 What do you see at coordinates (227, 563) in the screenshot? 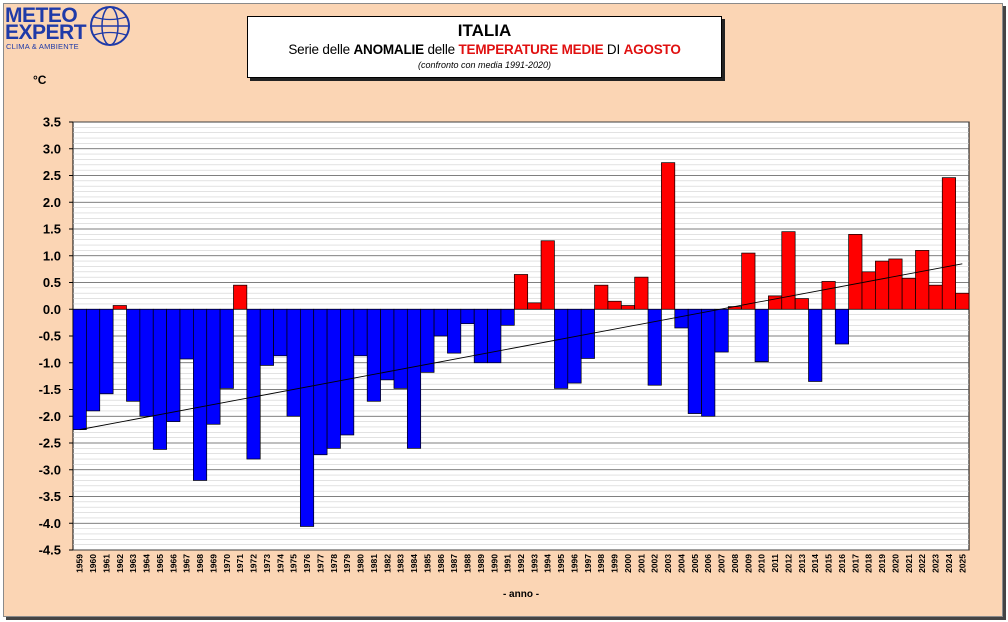
I see `x-tick-label: 1970` at bounding box center [227, 563].